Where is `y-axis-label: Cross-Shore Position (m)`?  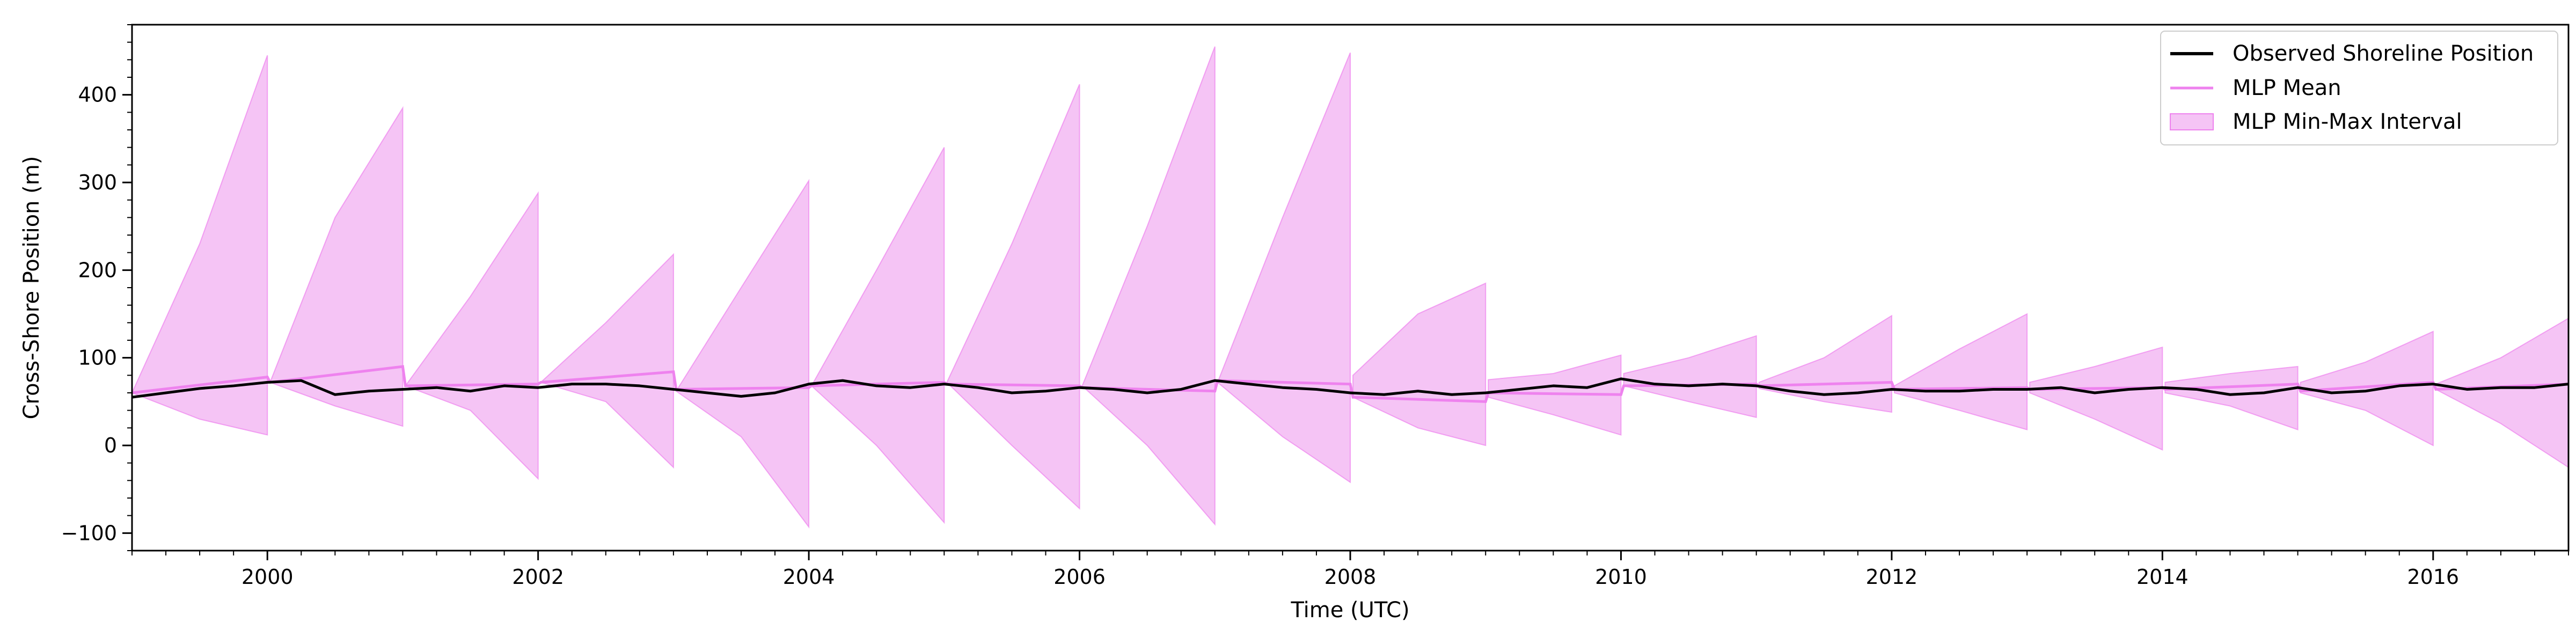 y-axis-label: Cross-Shore Position (m) is located at coordinates (31, 288).